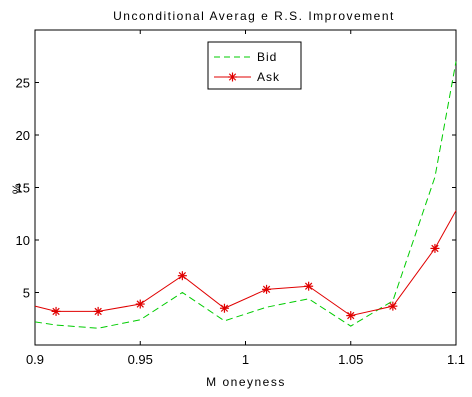 The image size is (472, 397). I want to click on x-tick-label: 1.05, so click(350, 359).